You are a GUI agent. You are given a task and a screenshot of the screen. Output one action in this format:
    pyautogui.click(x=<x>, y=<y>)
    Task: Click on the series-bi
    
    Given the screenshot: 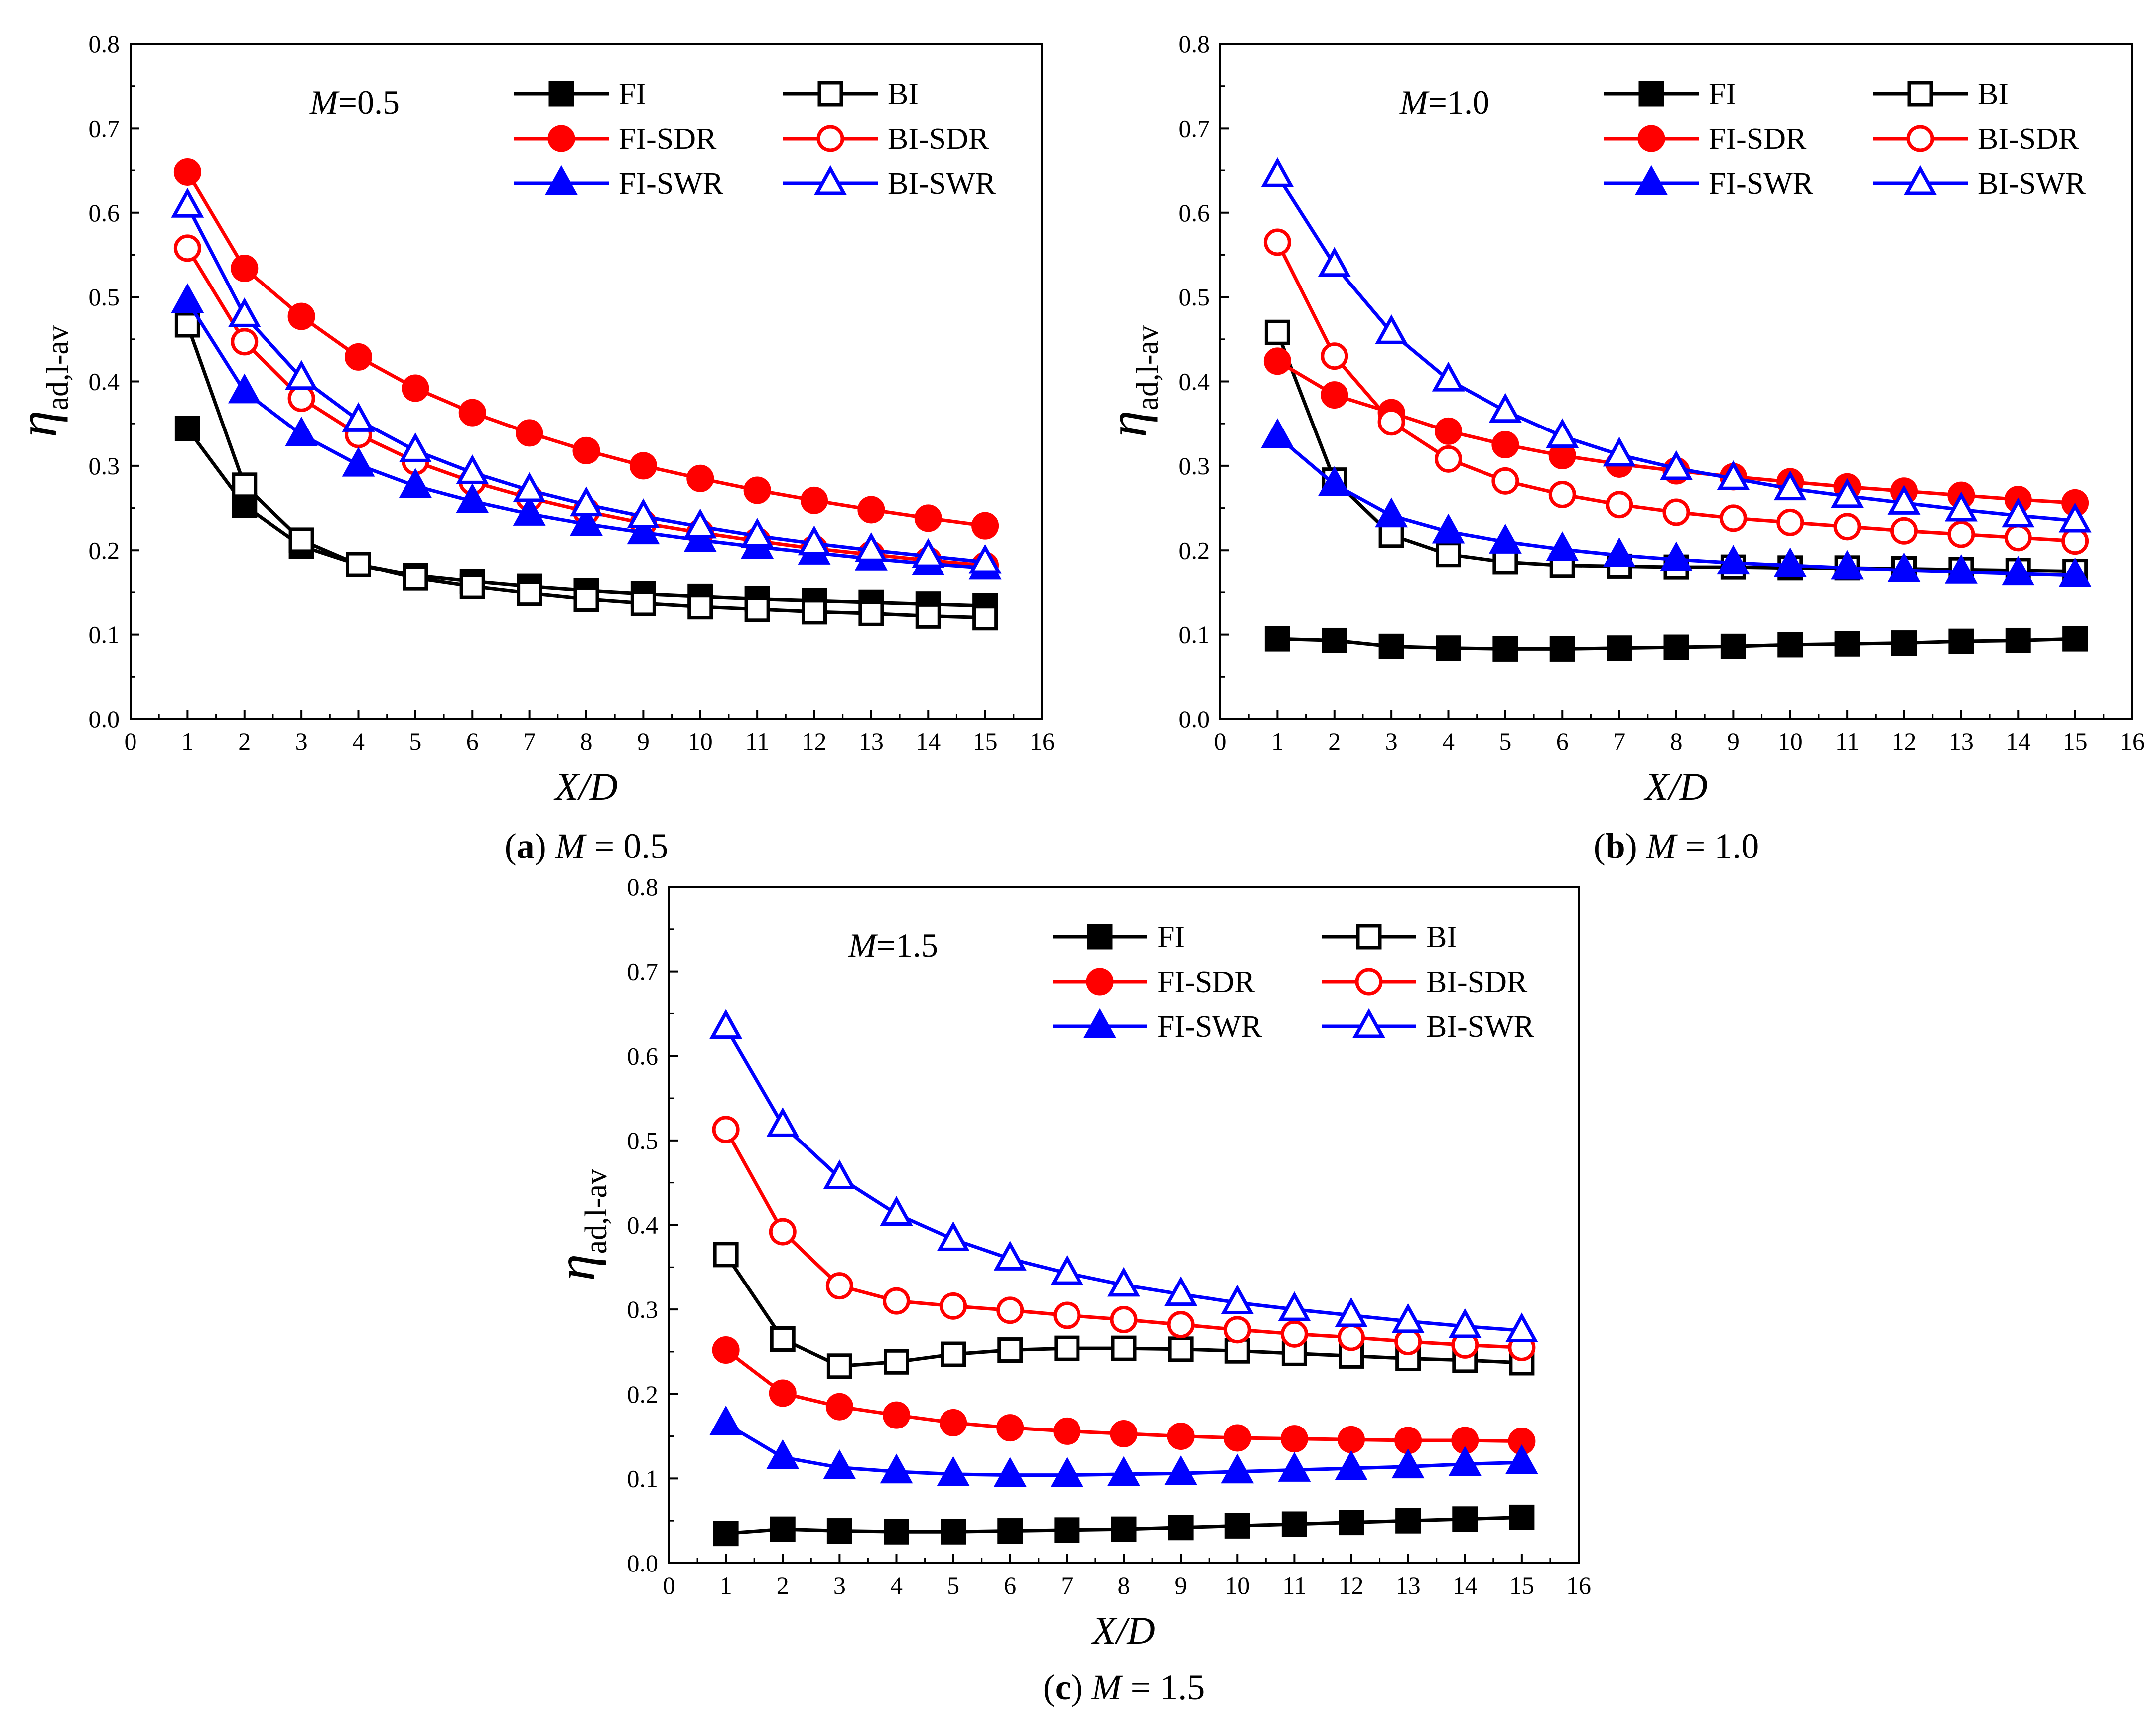 What is the action you would take?
    pyautogui.click(x=586, y=471)
    